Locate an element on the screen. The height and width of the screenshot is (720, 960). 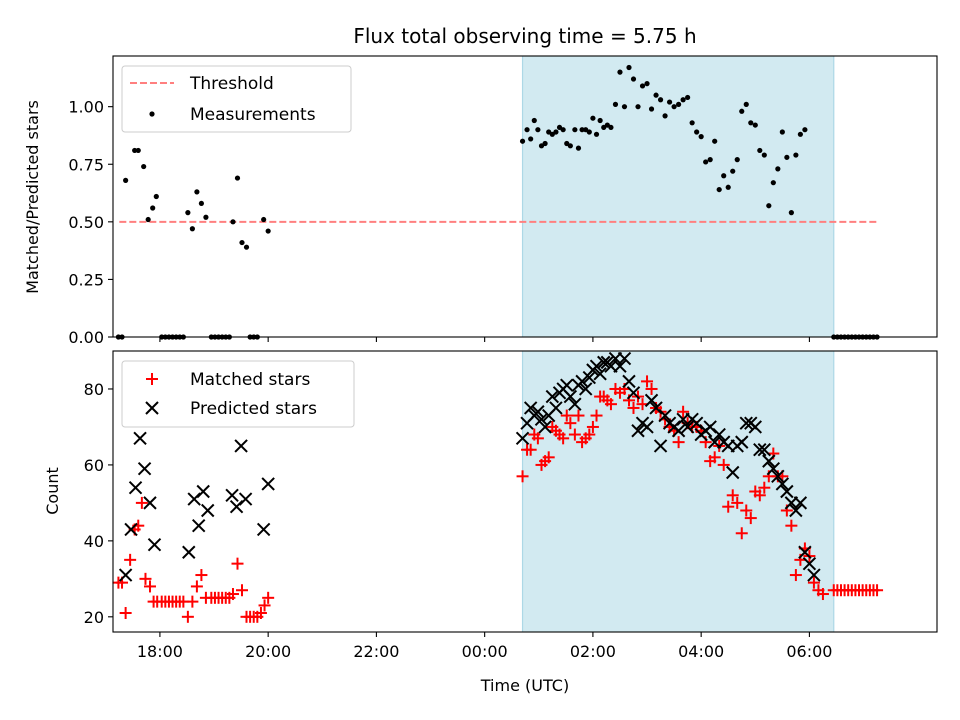
predicted-legend-swatch is located at coordinates (152, 408).